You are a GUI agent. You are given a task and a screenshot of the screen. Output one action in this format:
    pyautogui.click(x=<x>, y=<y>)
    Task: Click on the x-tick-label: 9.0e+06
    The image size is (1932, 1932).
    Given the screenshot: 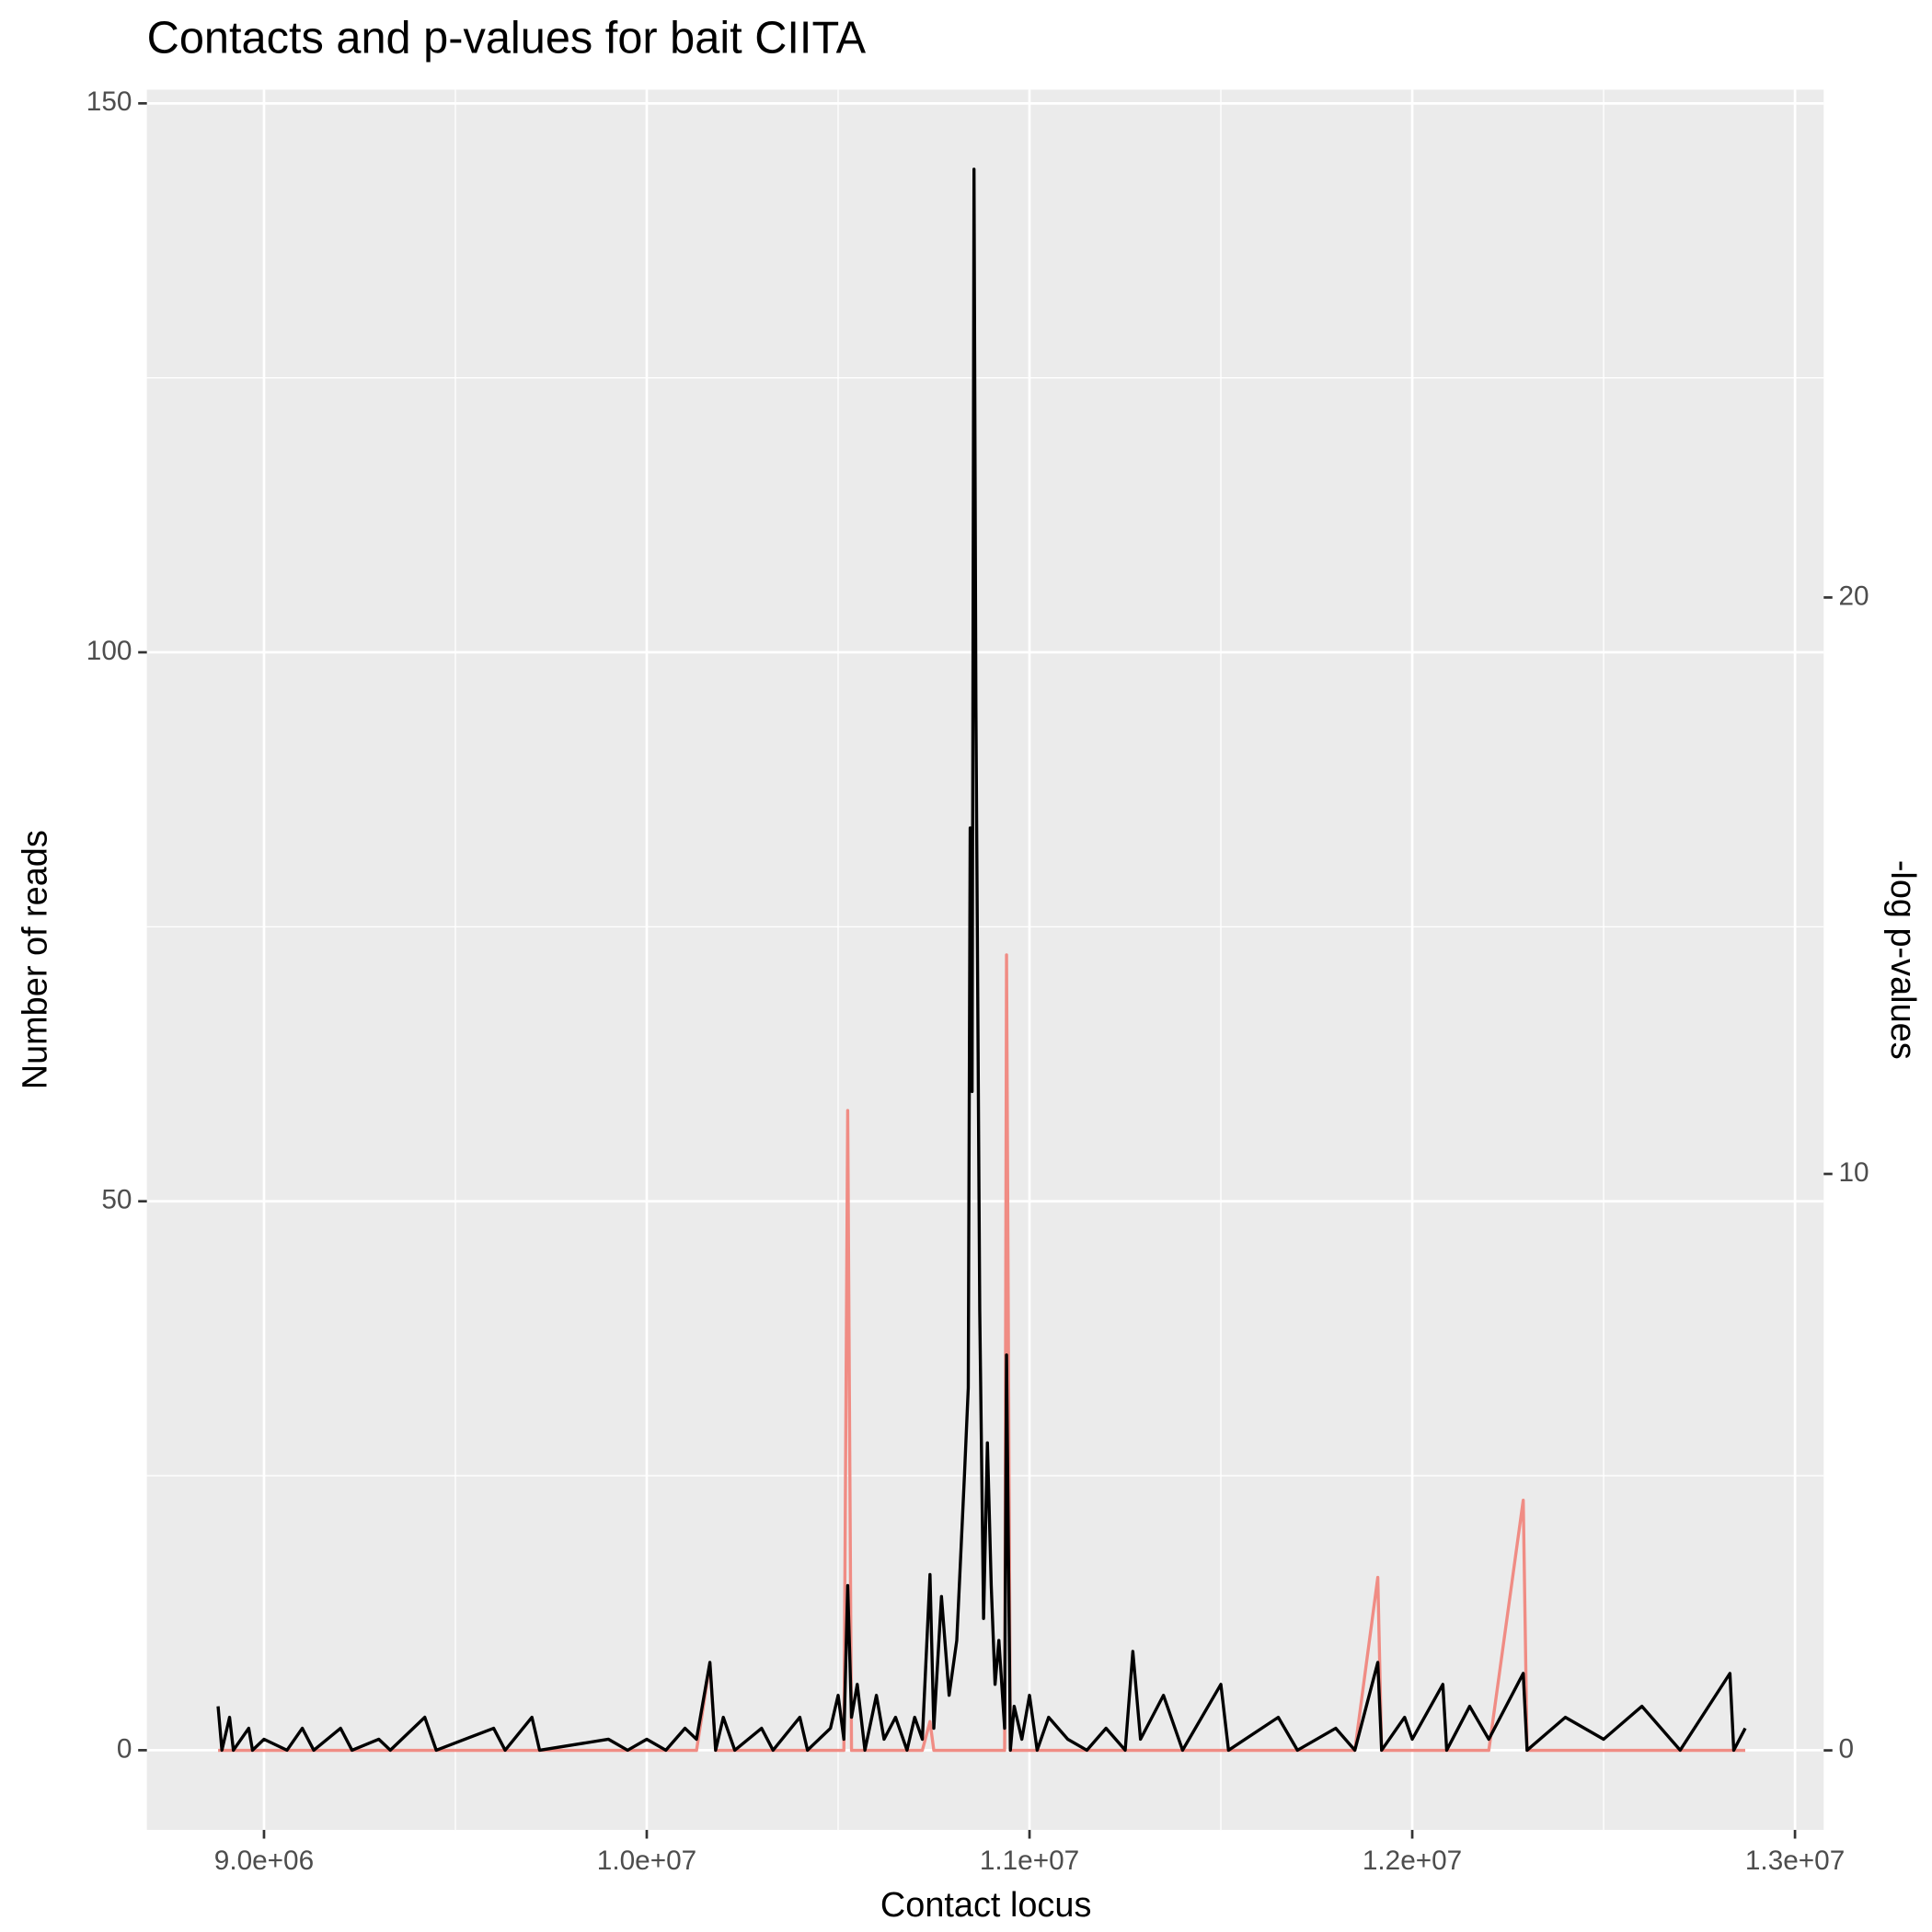 What is the action you would take?
    pyautogui.click(x=264, y=1861)
    